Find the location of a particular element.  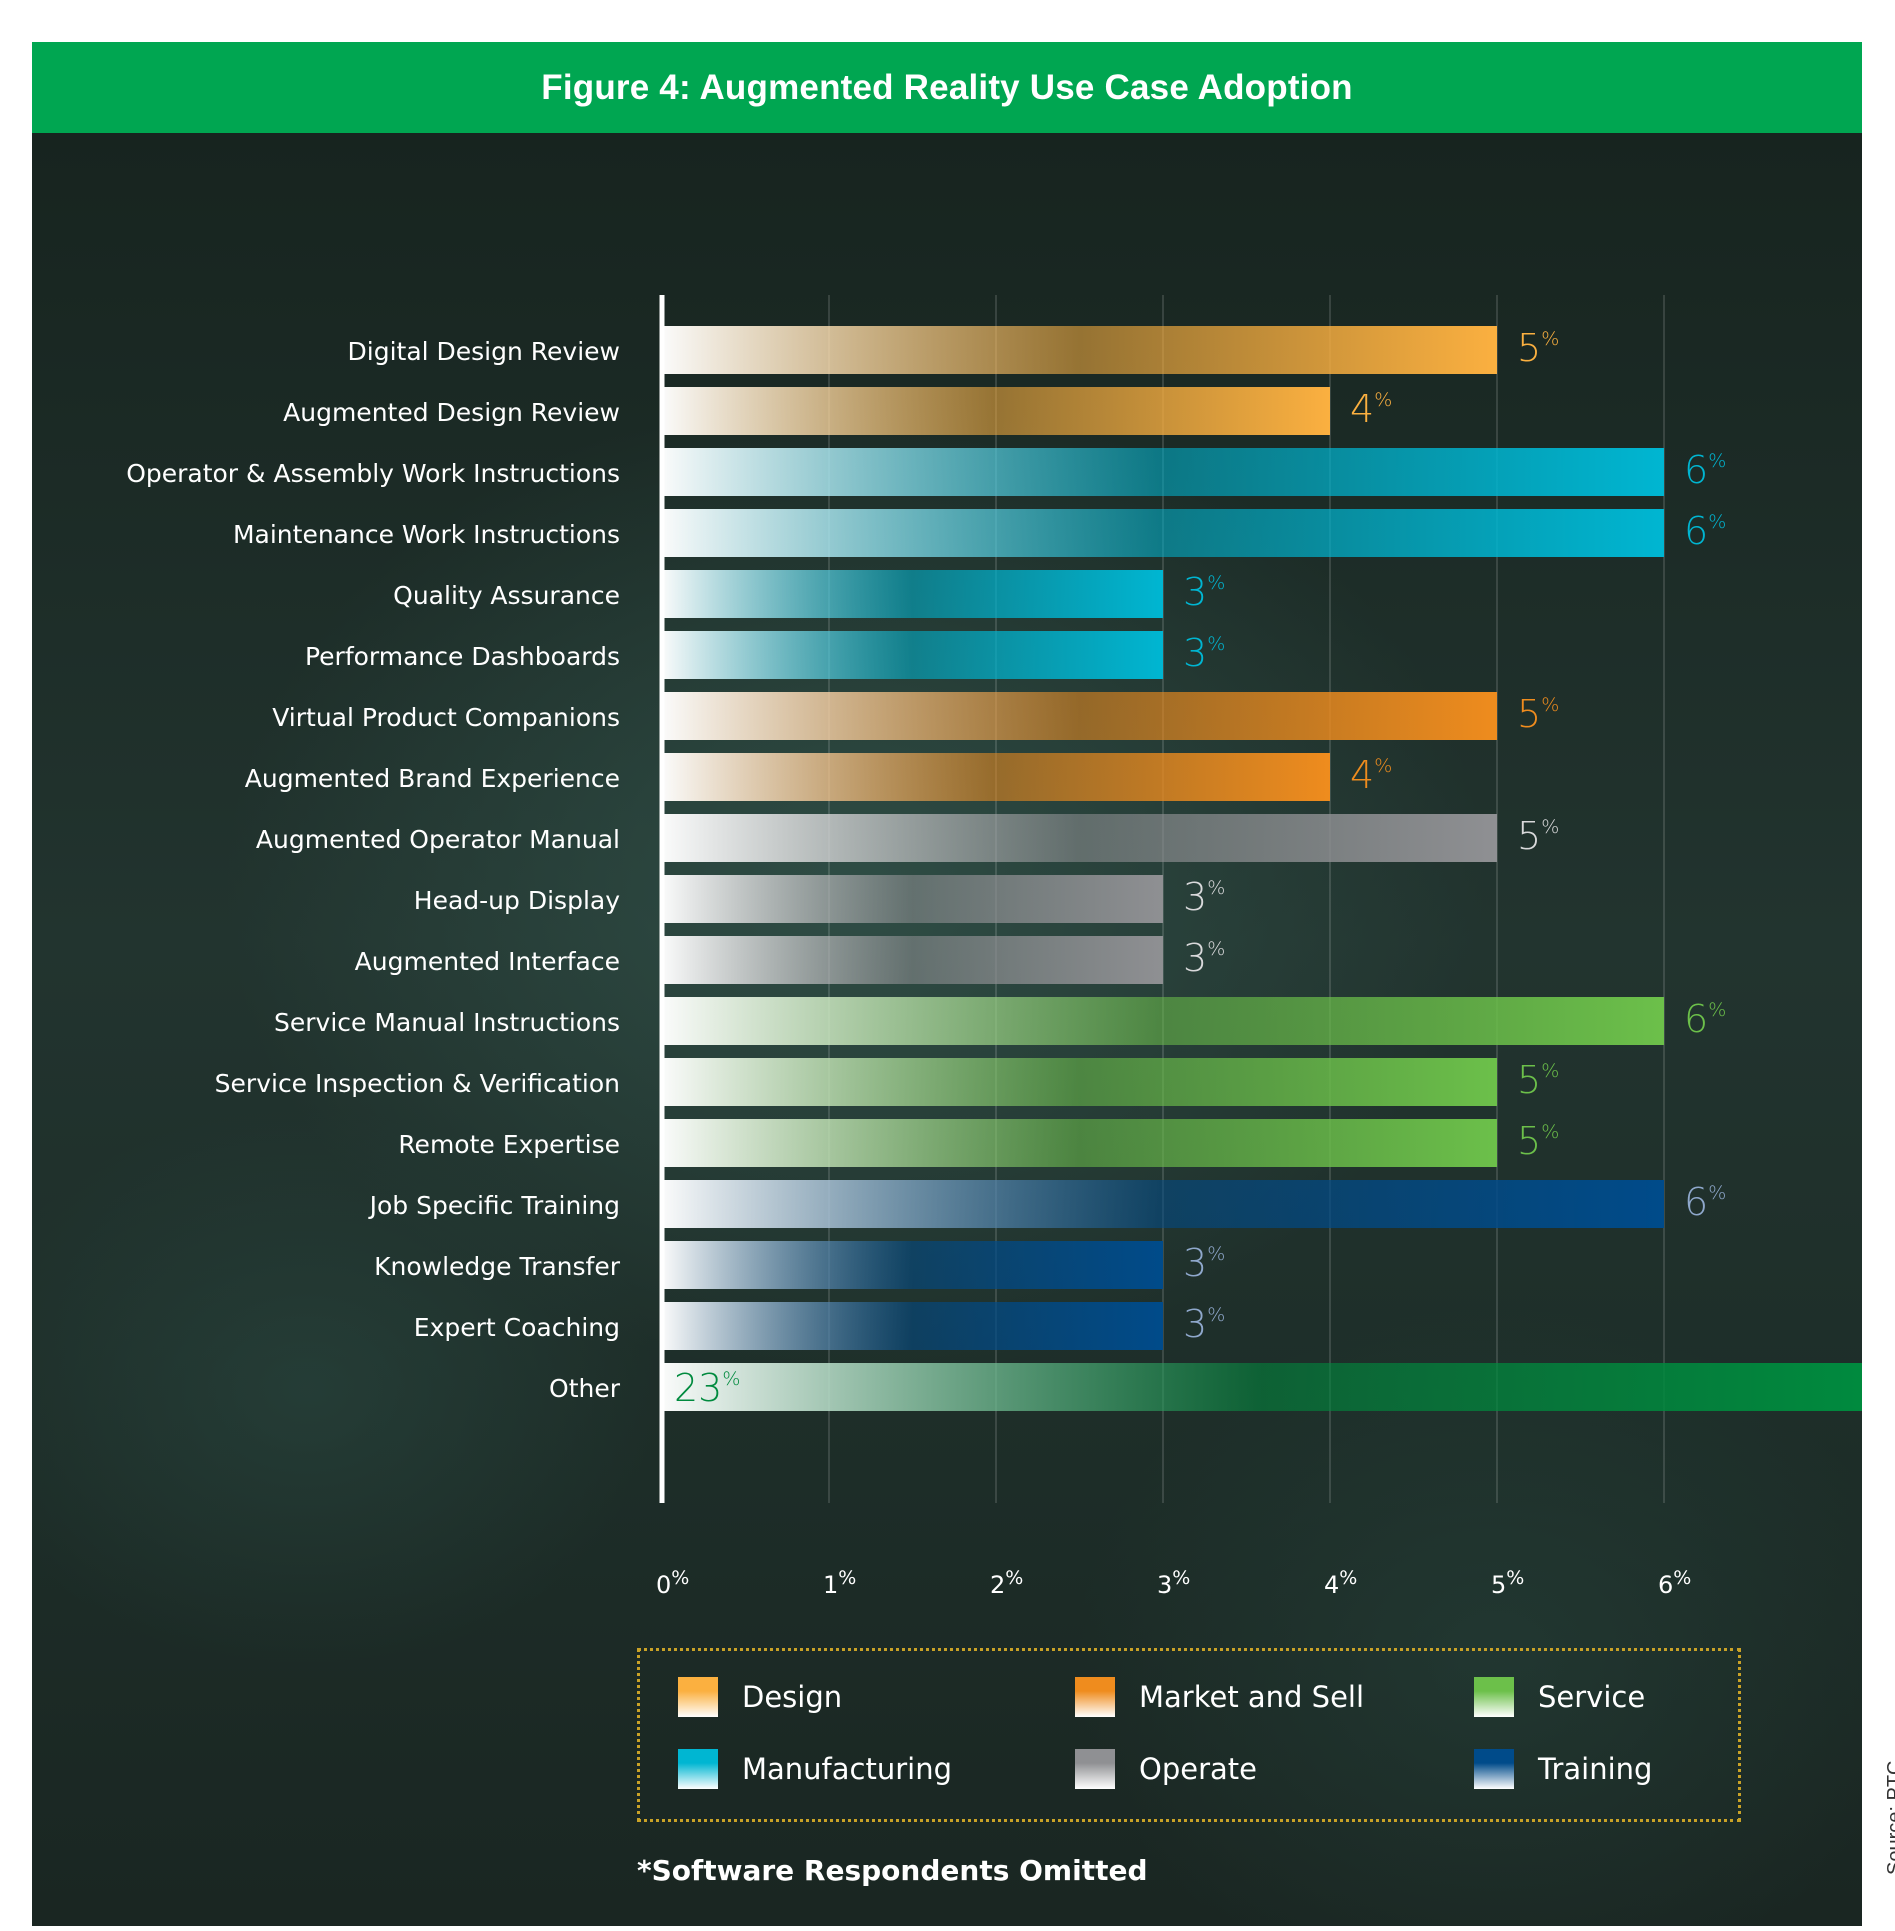

category-label: Job Specific Training is located at coordinates (494, 1205).